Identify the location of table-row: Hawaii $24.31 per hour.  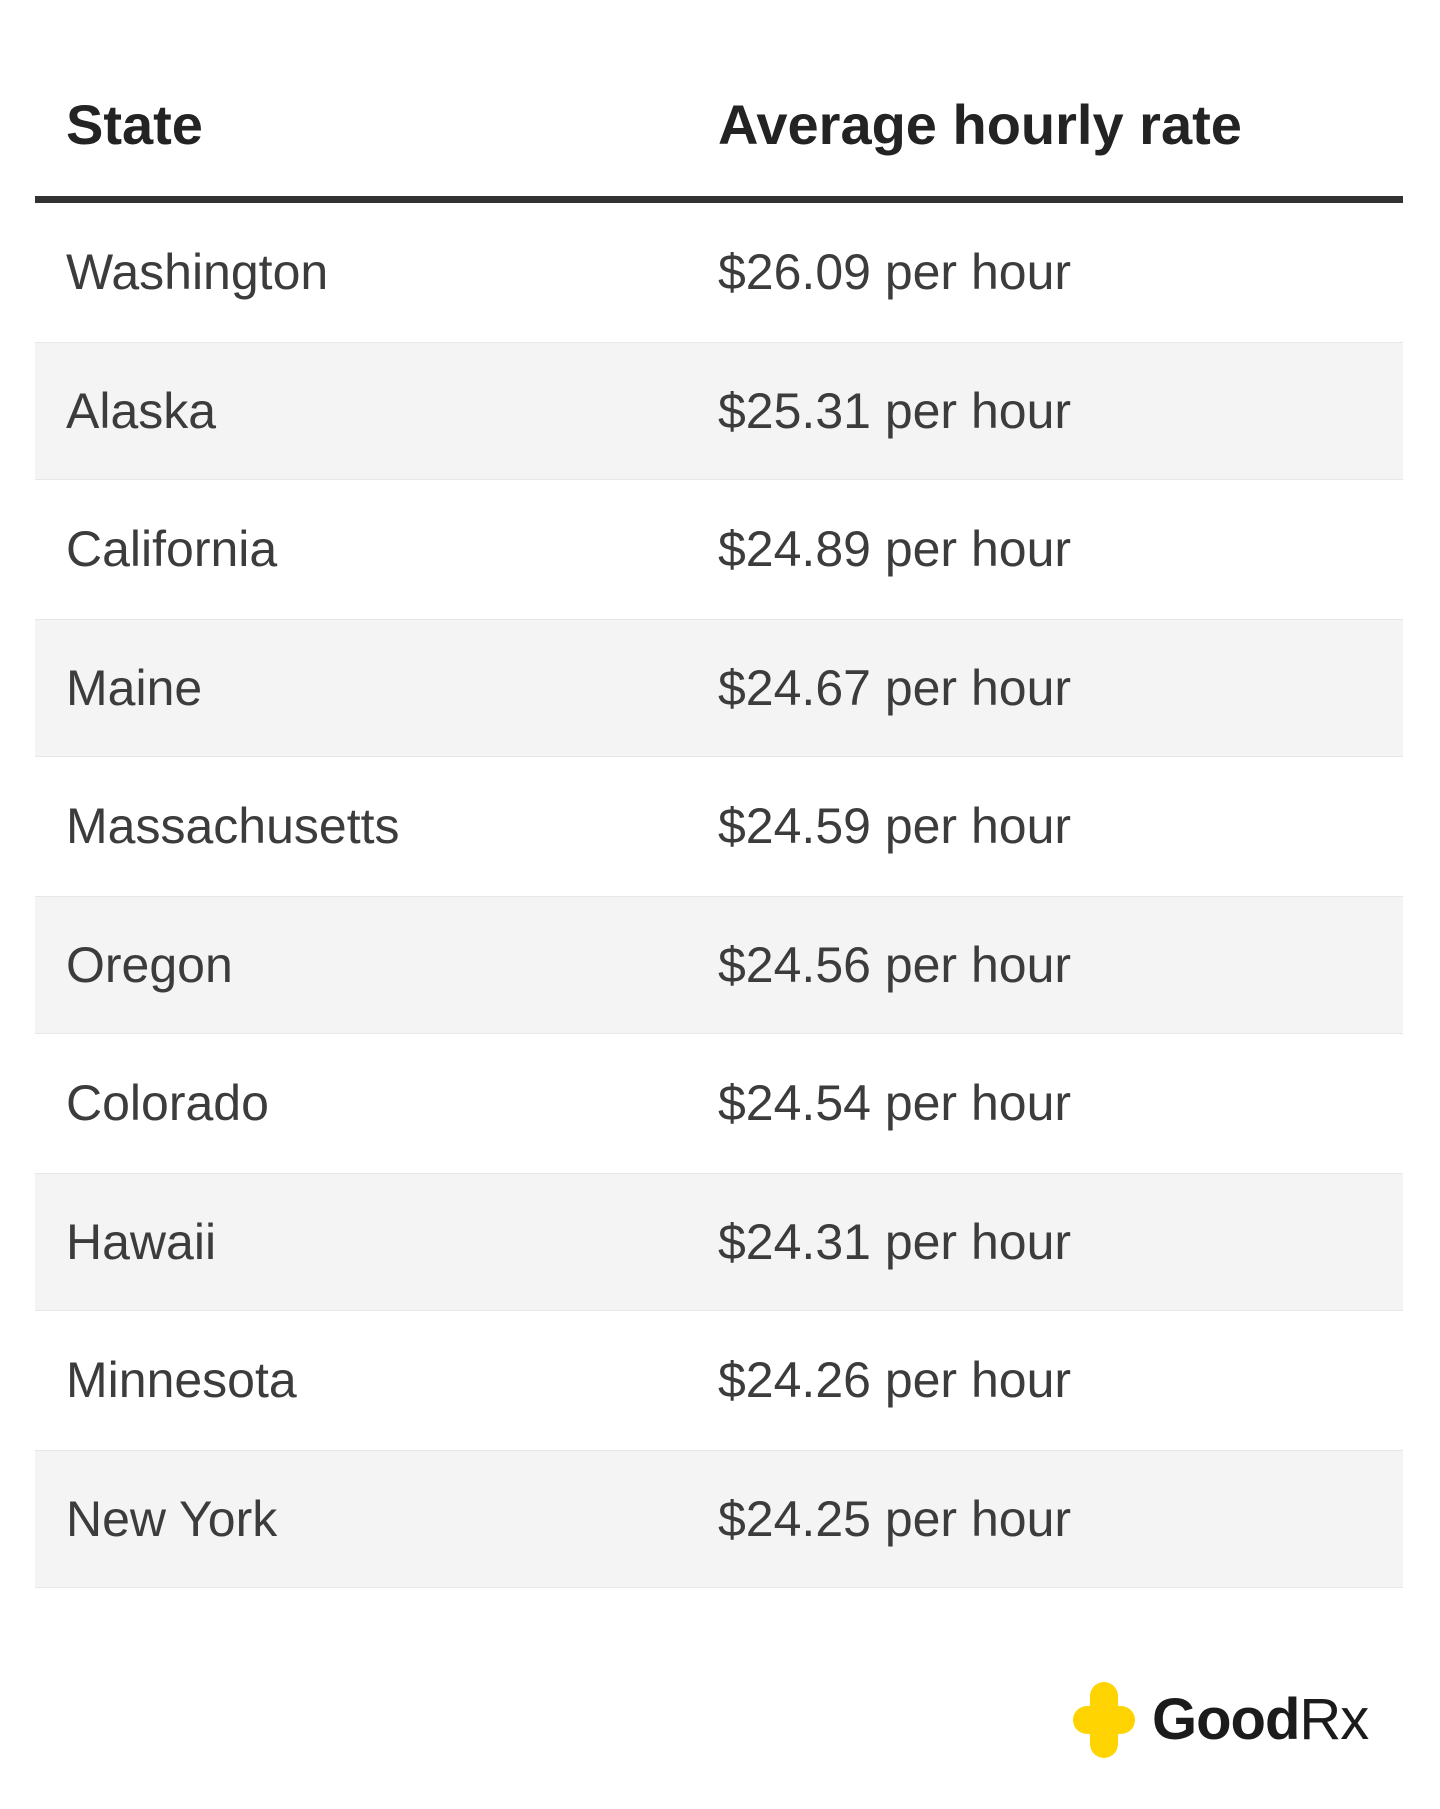
(719, 1241).